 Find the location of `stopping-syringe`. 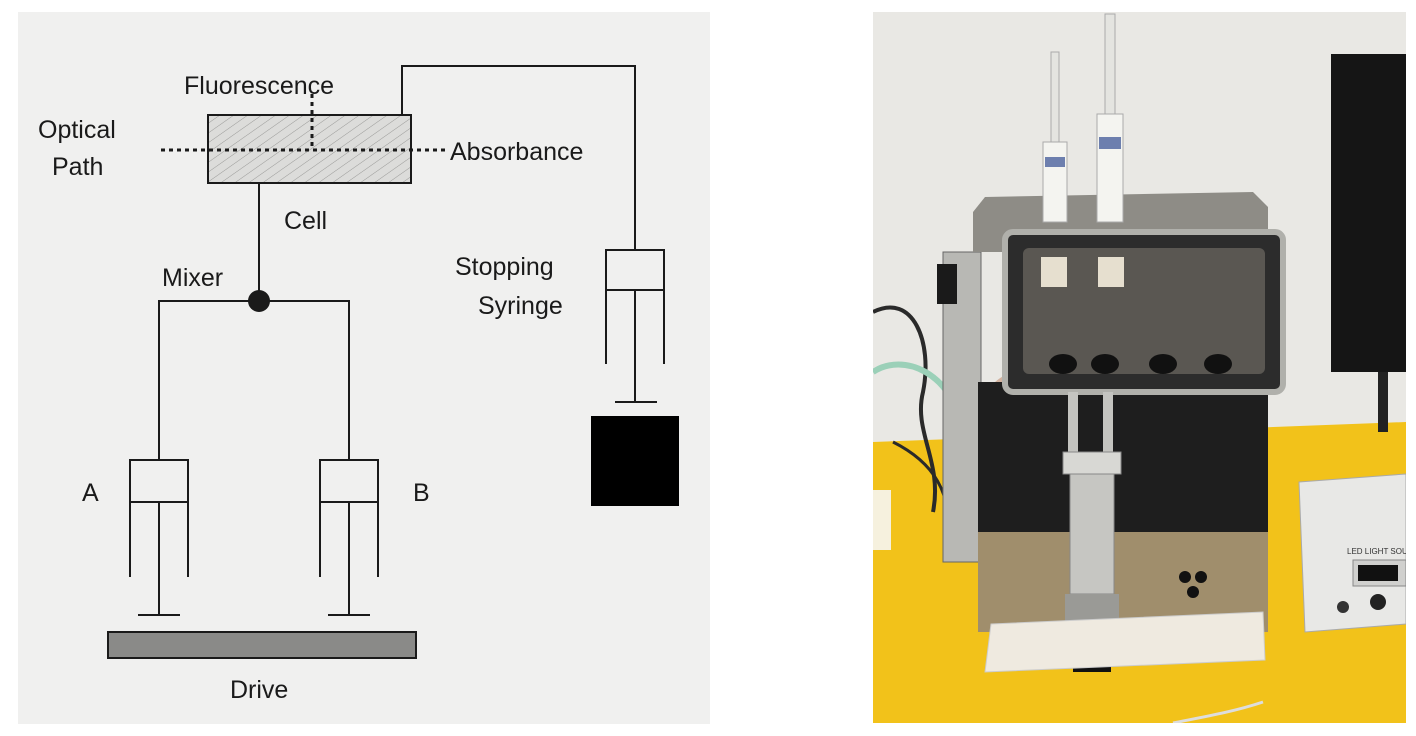

stopping-syringe is located at coordinates (635, 326).